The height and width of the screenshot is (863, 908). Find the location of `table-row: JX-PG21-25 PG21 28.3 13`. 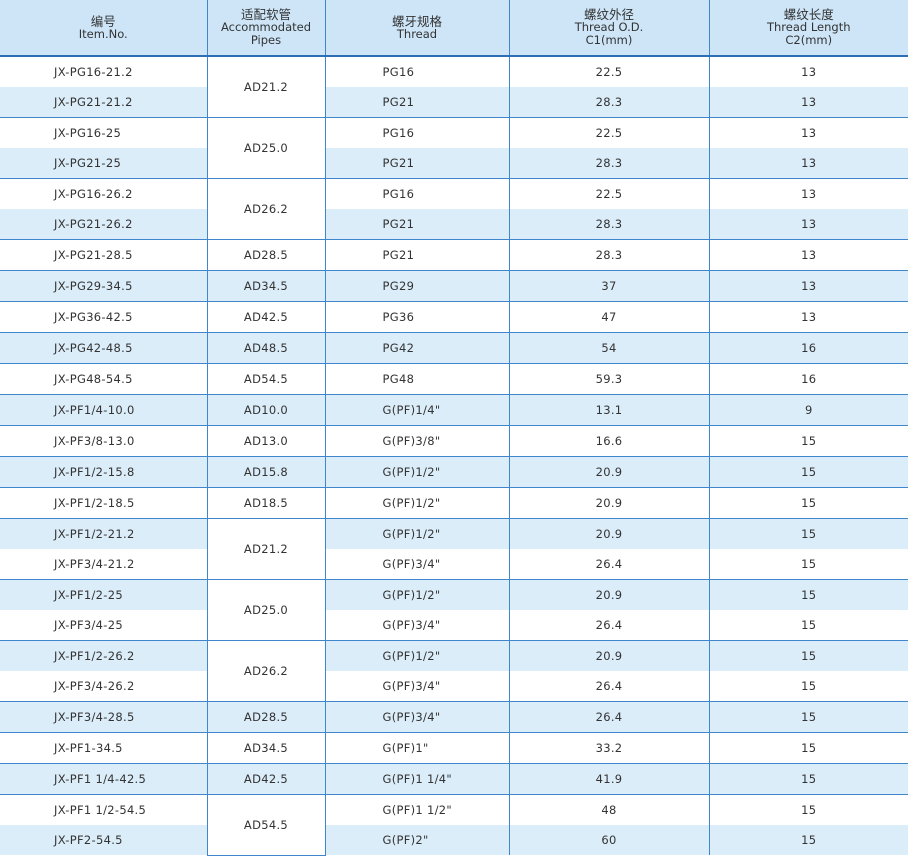

table-row: JX-PG21-25 PG21 28.3 13 is located at coordinates (454, 163).